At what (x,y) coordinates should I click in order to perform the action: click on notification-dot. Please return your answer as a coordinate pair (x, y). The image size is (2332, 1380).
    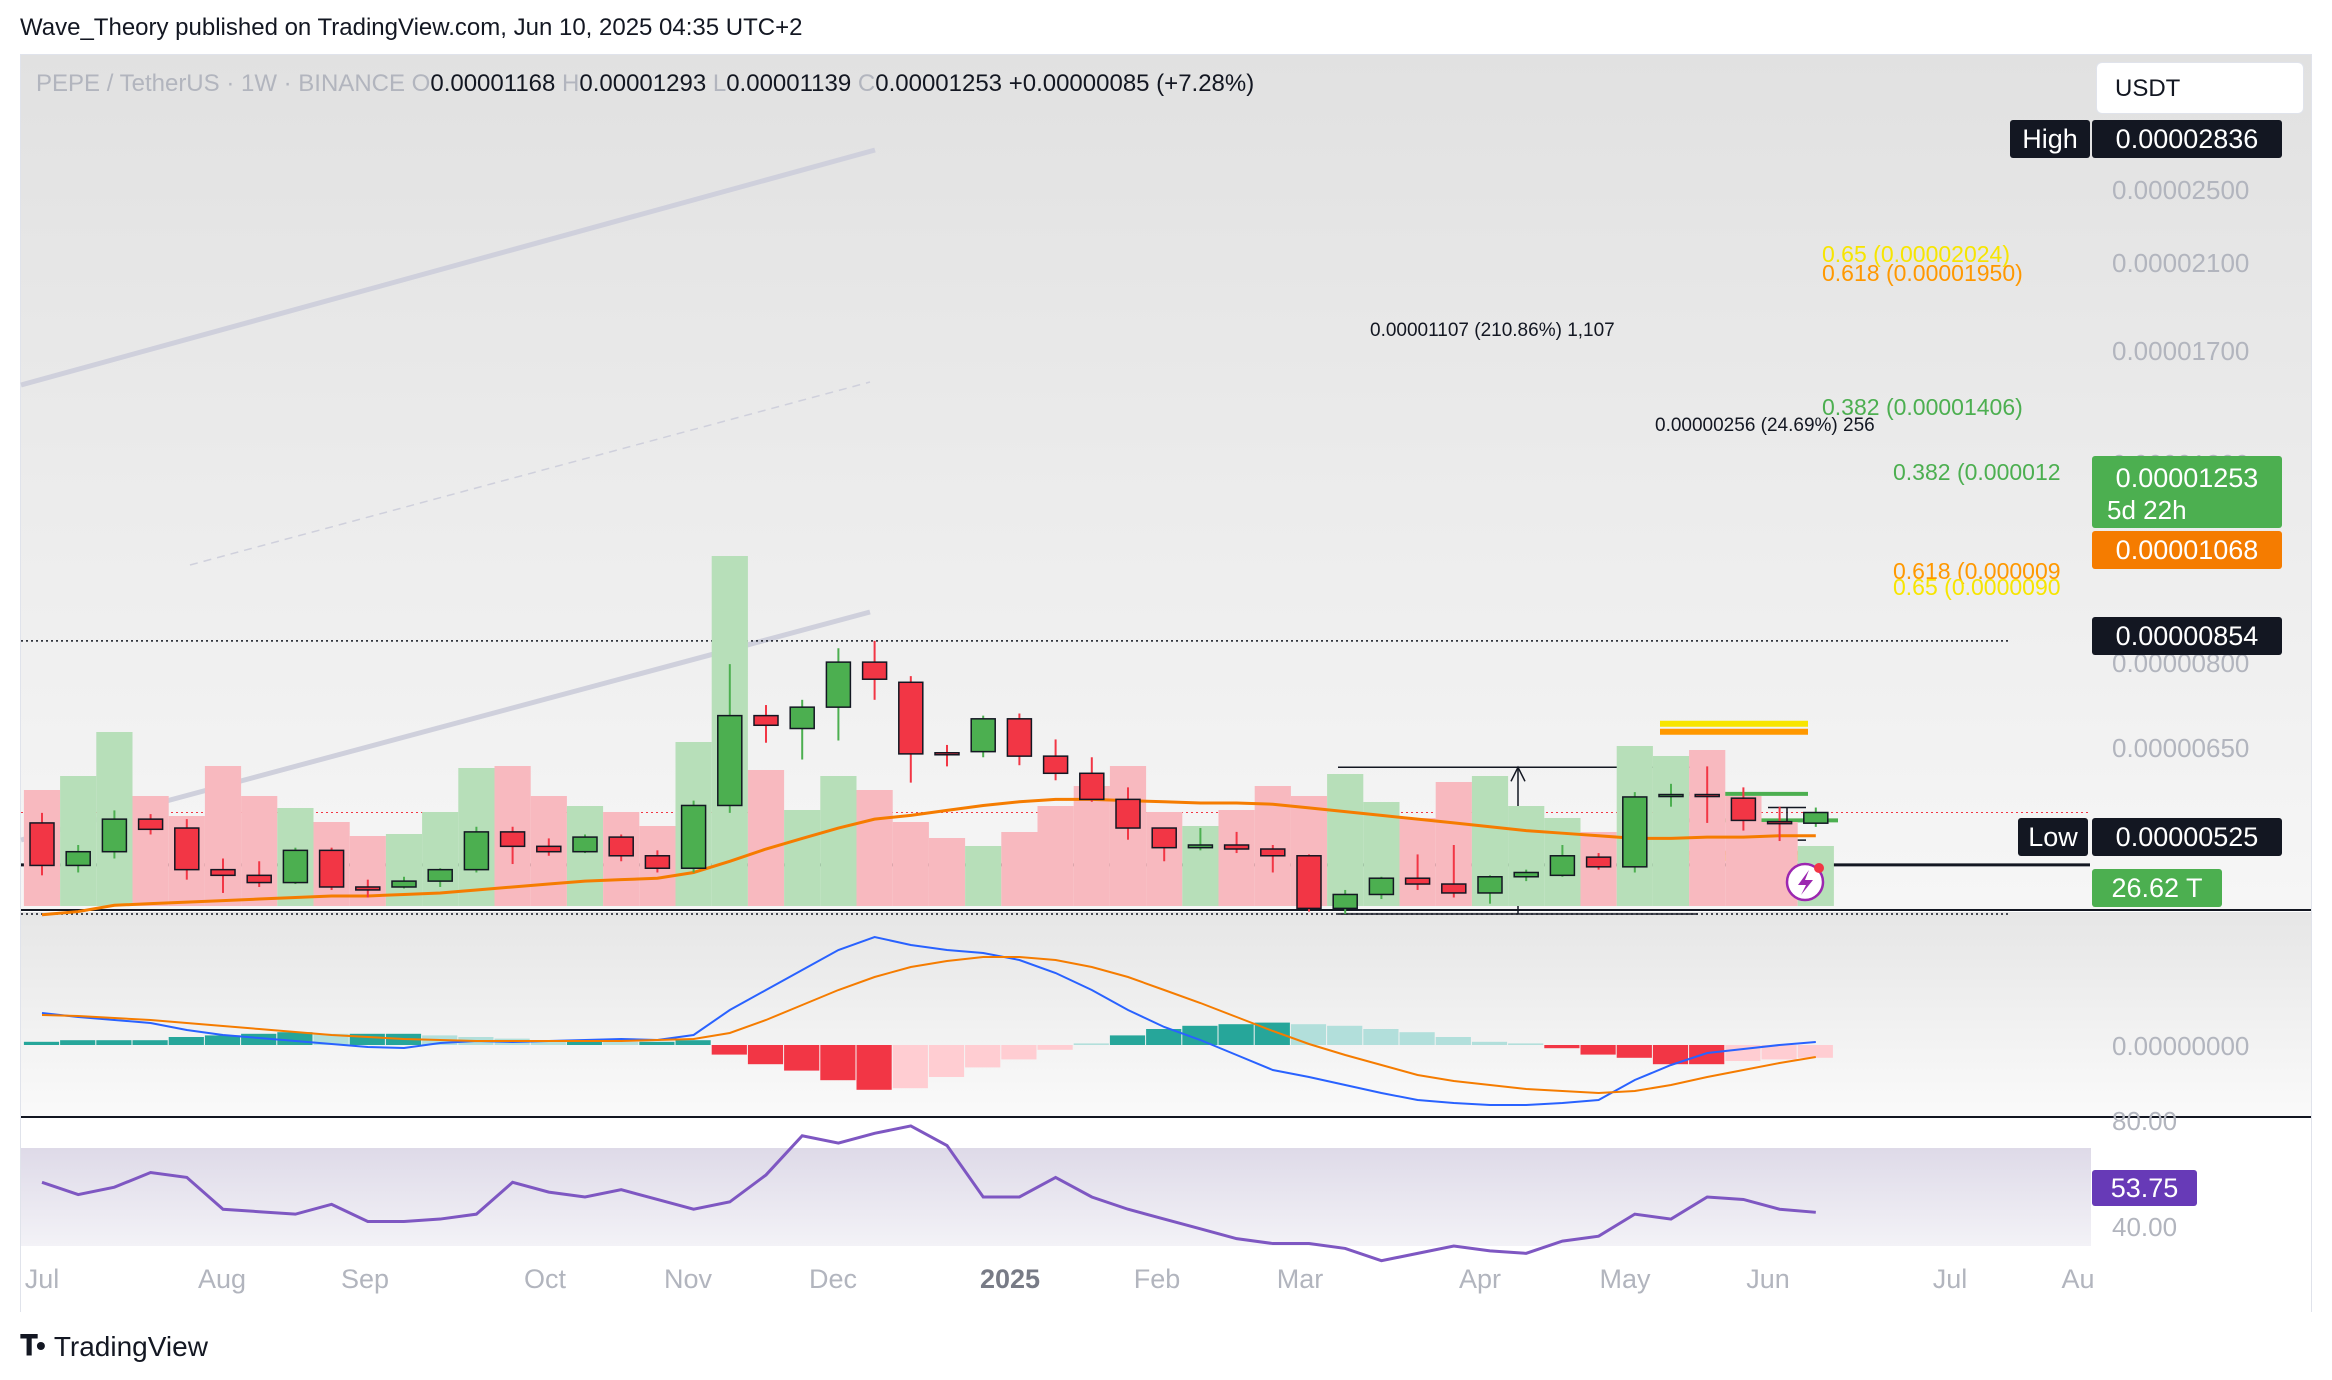
    Looking at the image, I should click on (1819, 868).